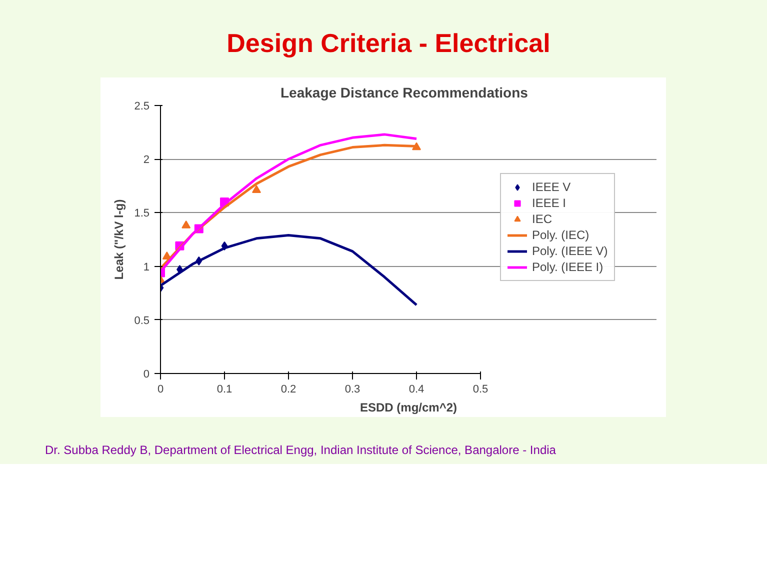 The image size is (767, 580). What do you see at coordinates (289, 270) in the screenshot?
I see `line-series` at bounding box center [289, 270].